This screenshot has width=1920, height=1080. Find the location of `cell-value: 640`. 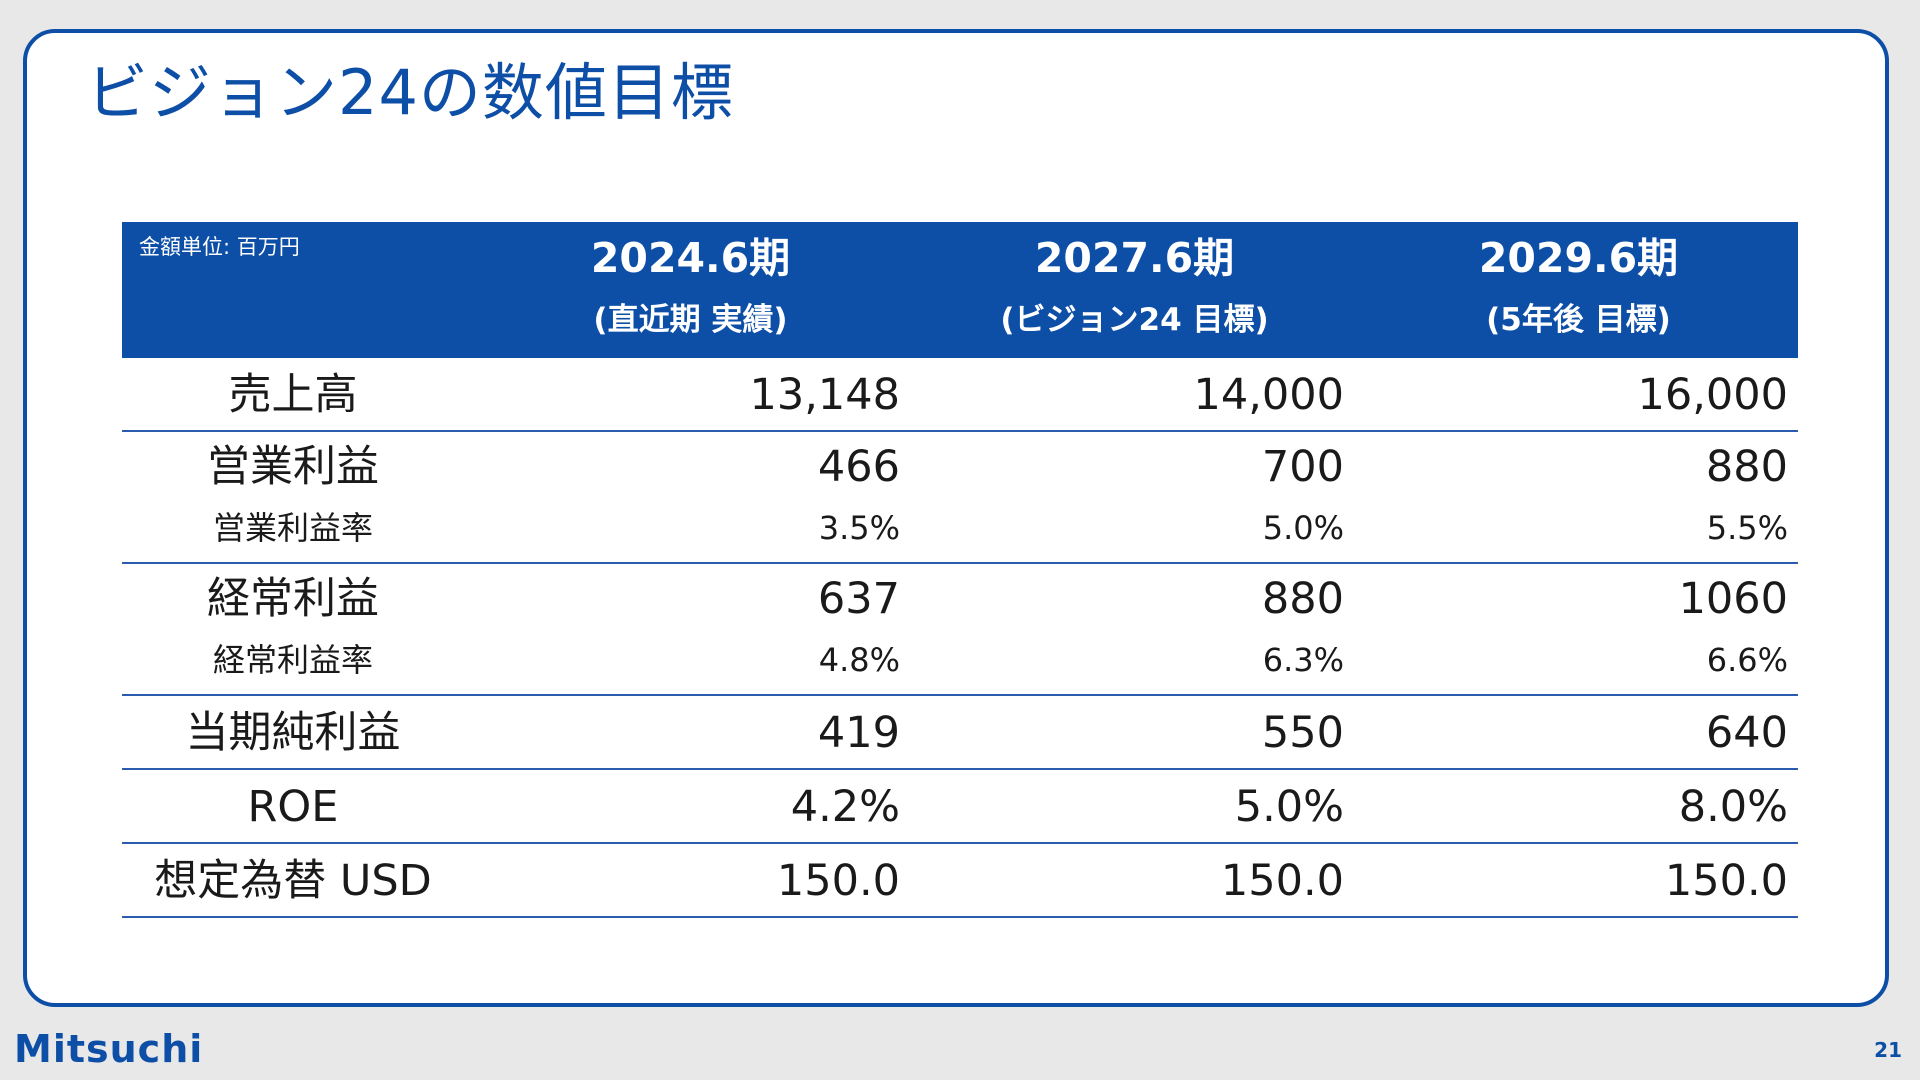

cell-value: 640 is located at coordinates (1746, 733).